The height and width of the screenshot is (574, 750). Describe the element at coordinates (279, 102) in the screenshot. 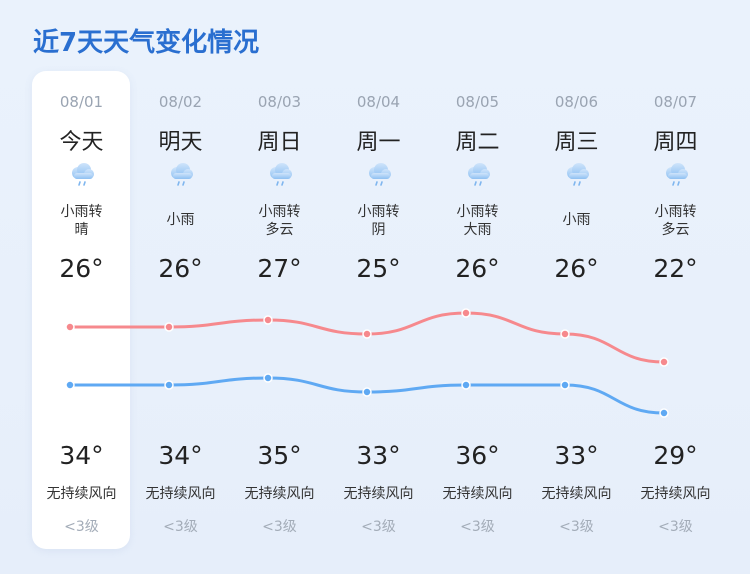

I see `forecast-date: 08/03` at that location.